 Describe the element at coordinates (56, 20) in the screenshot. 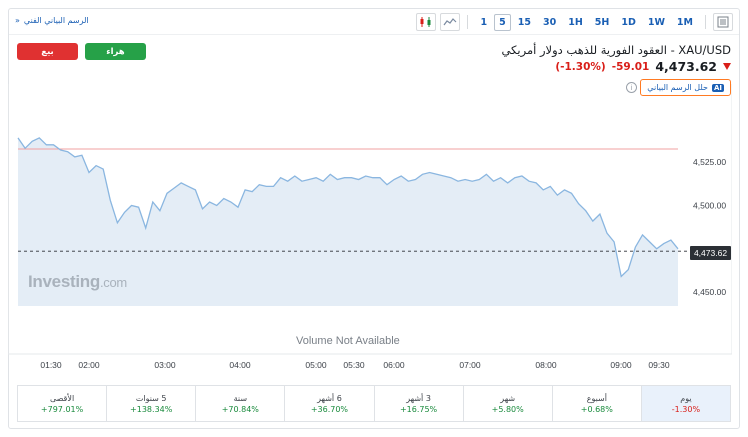

I see `technical-chart-label: الرسم البياني الفني` at that location.